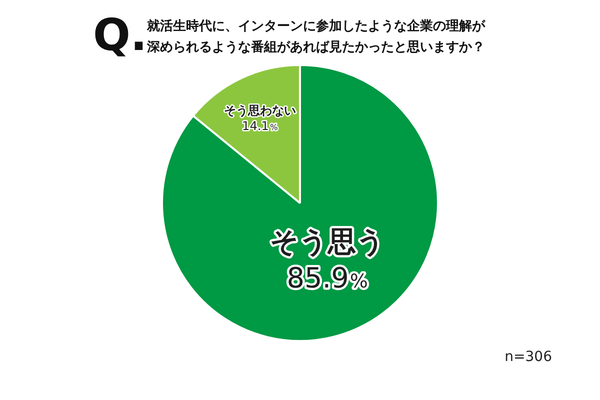 The height and width of the screenshot is (400, 600). I want to click on chart-title: Q., so click(120, 35).